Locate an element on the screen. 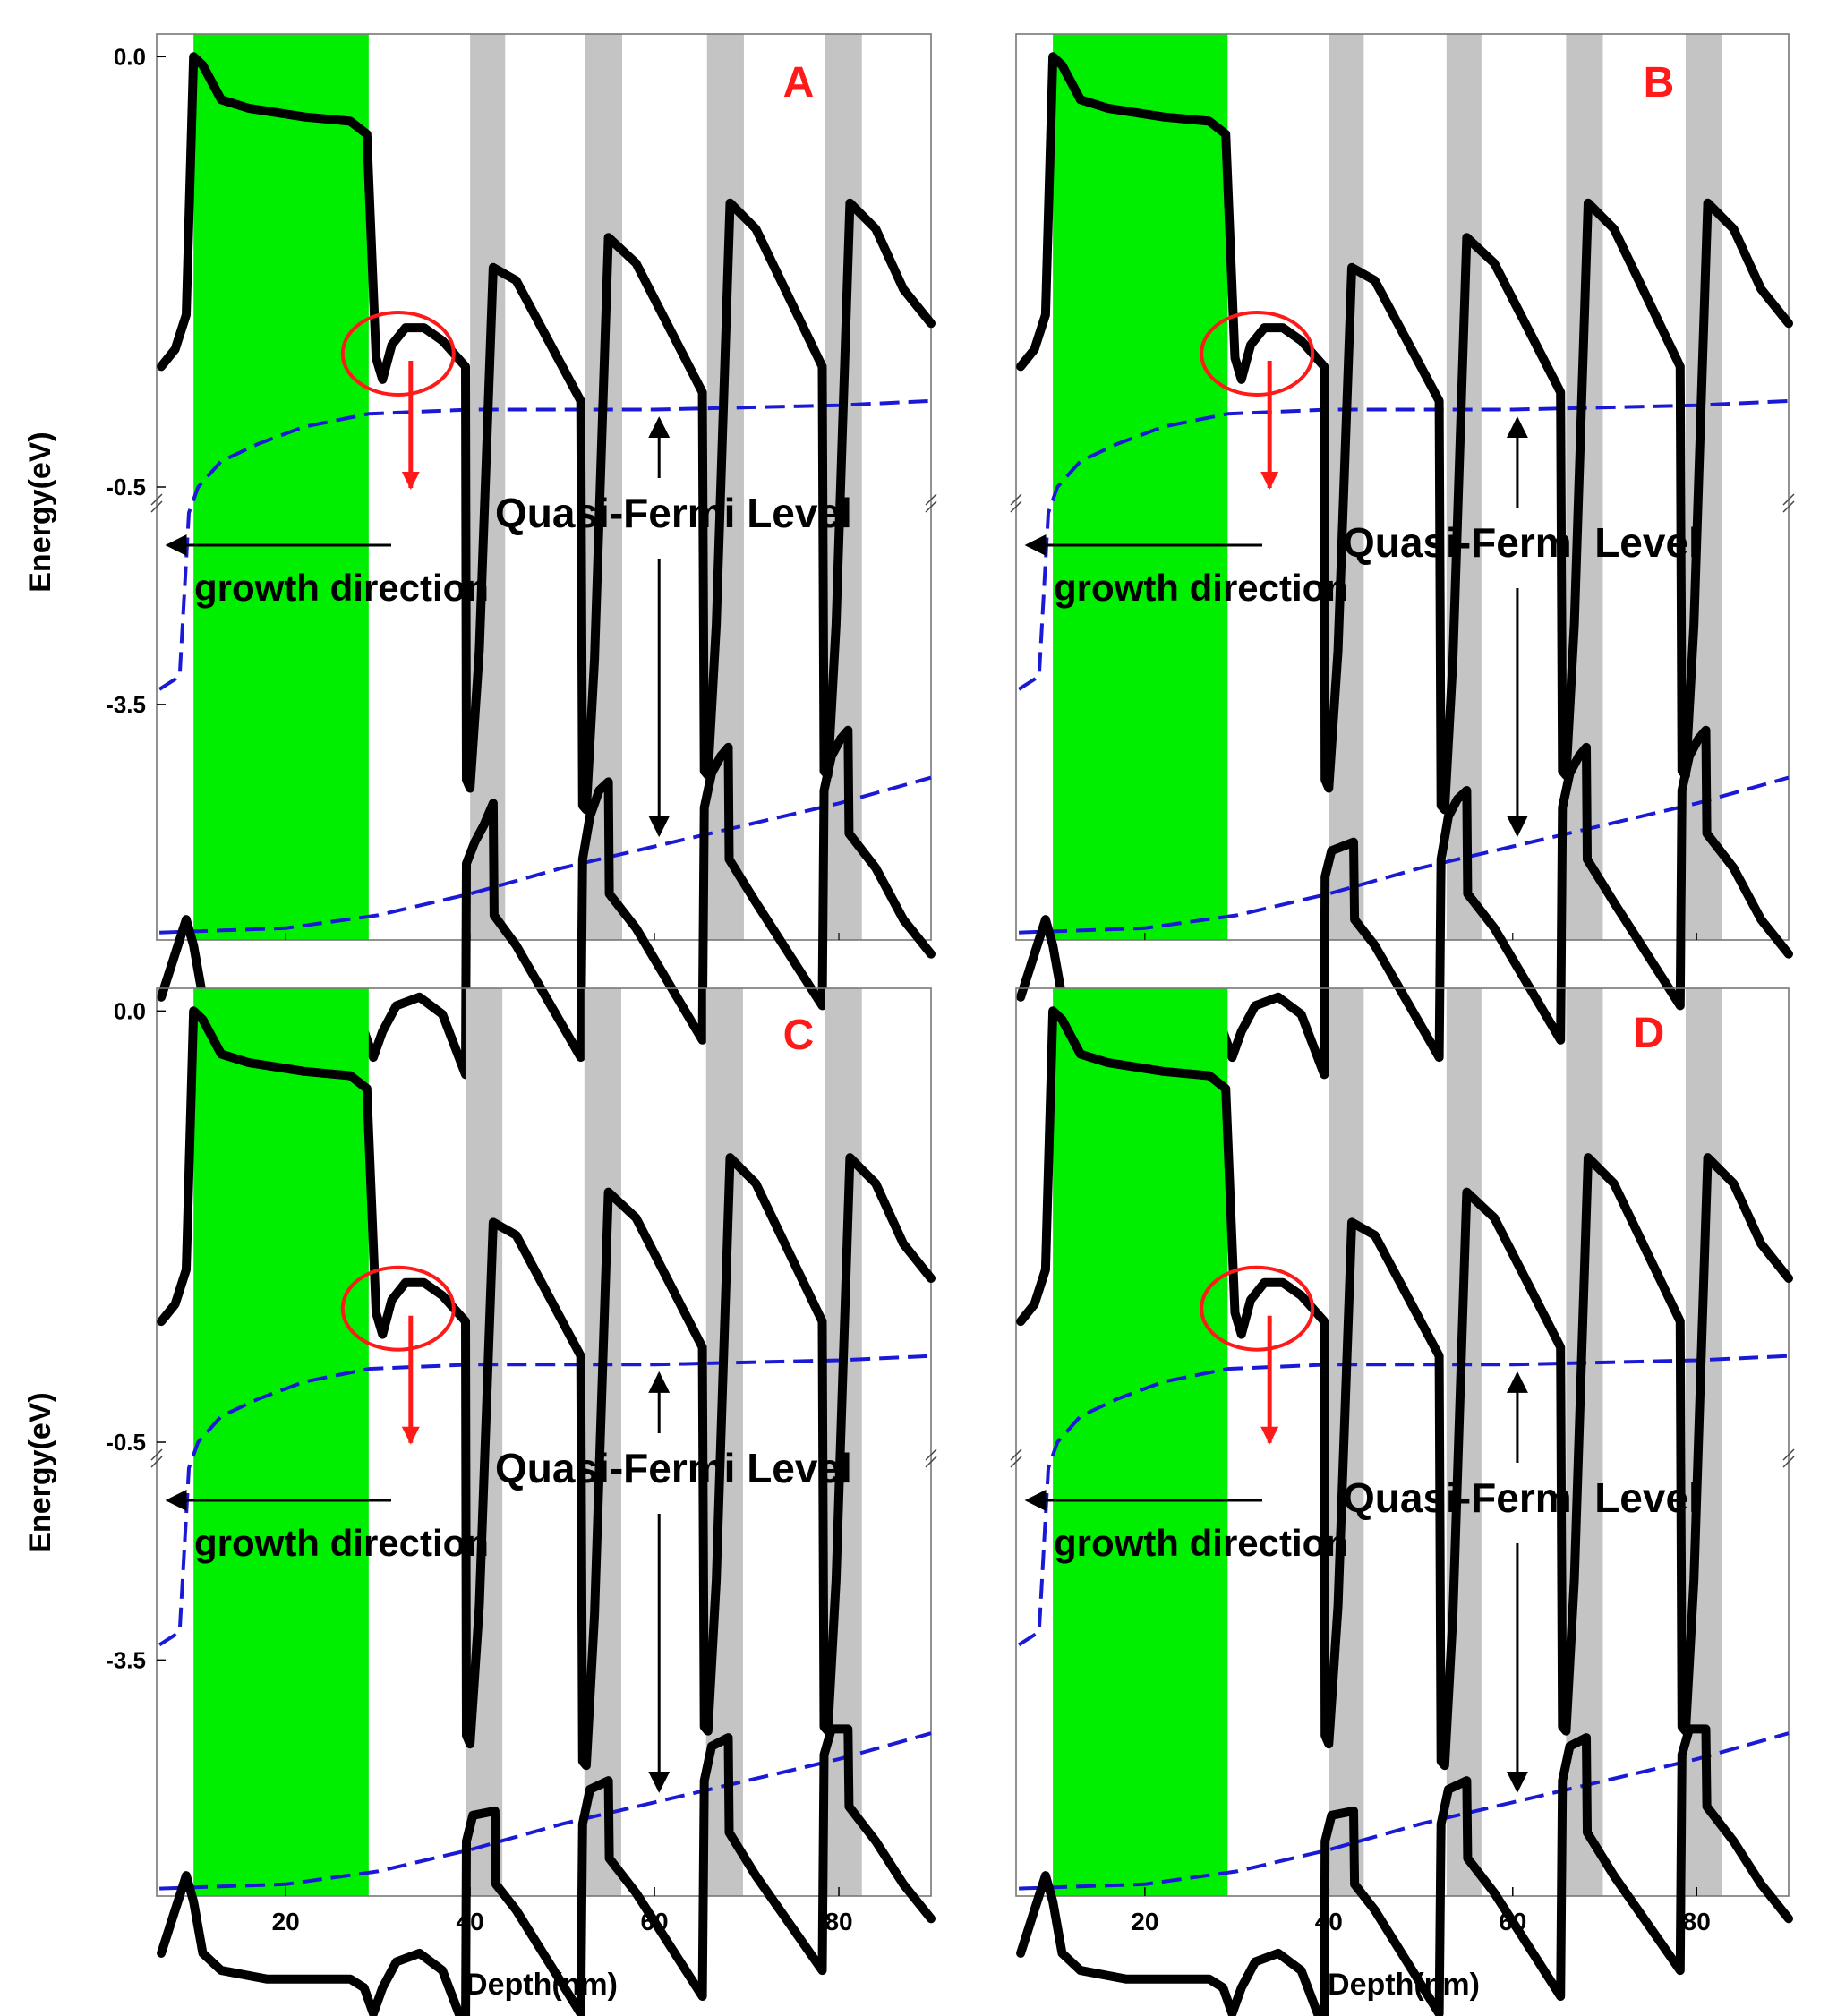  panel-label: A is located at coordinates (799, 83).